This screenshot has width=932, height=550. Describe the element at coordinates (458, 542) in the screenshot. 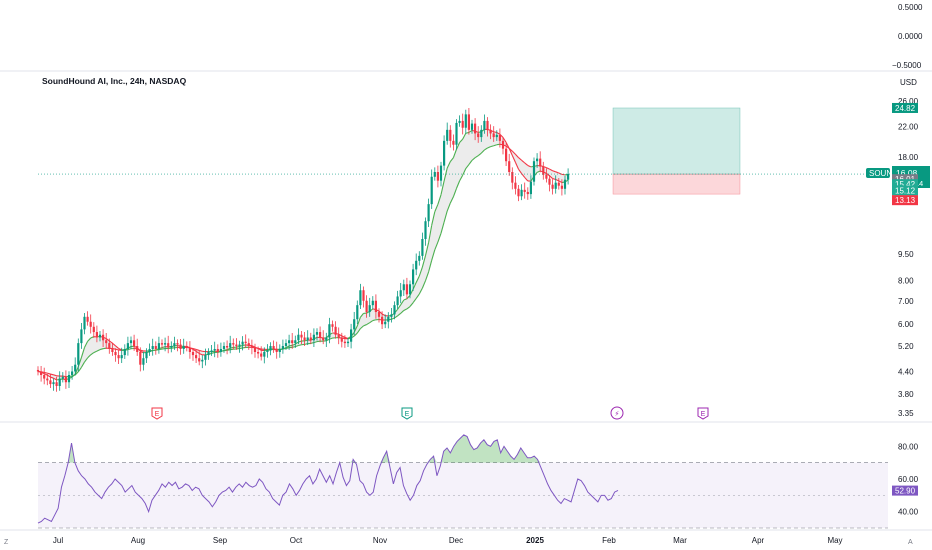

I see `footer-icons: Z A` at that location.